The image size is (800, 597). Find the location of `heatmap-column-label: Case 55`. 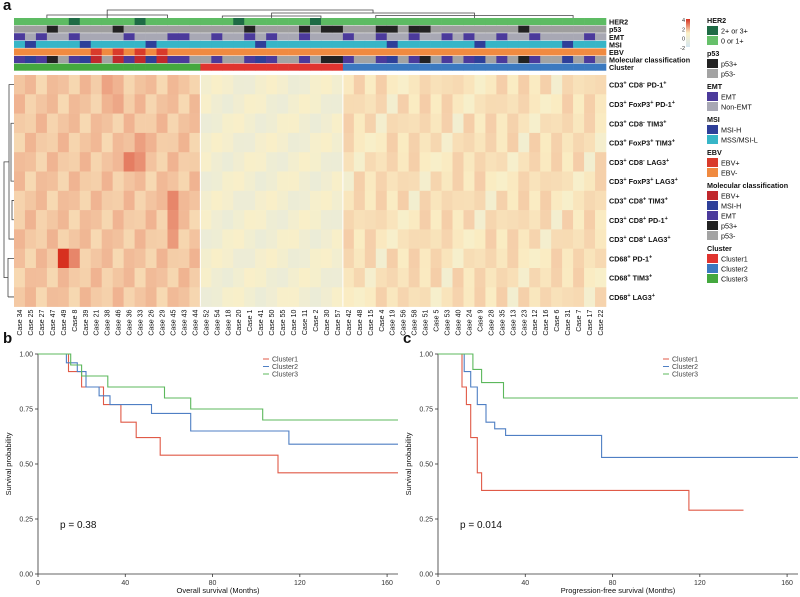

heatmap-column-label: Case 55 is located at coordinates (283, 322).